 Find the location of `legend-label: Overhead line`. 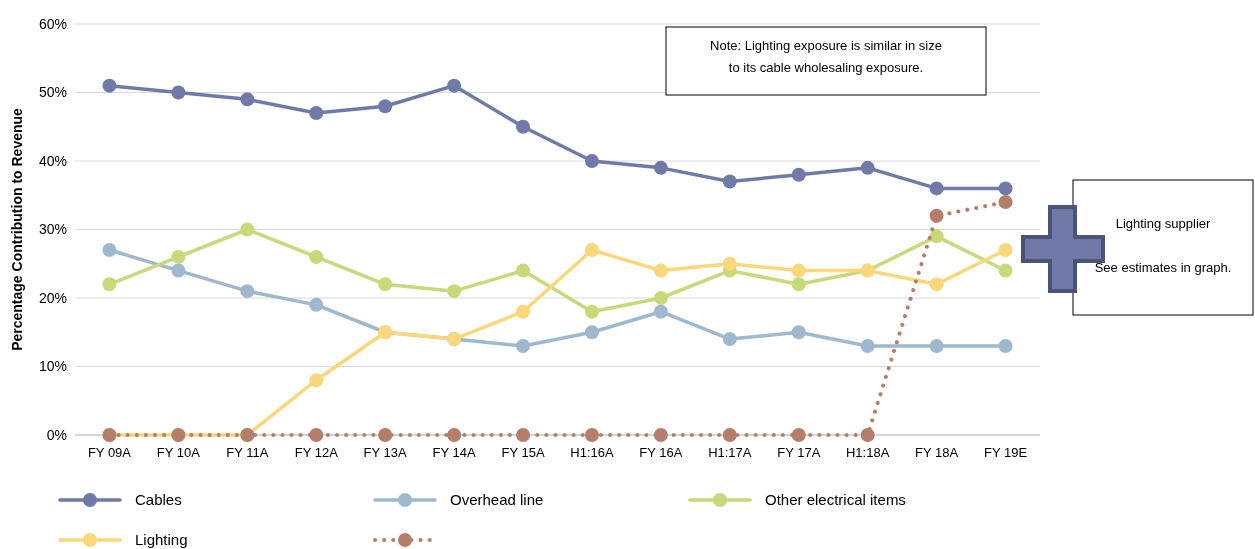

legend-label: Overhead line is located at coordinates (497, 500).